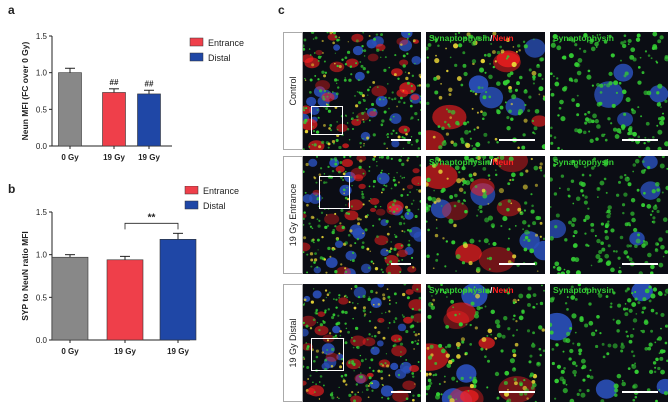 The image size is (669, 403). What do you see at coordinates (293, 91) in the screenshot?
I see `row-label-text: Control` at bounding box center [293, 91].